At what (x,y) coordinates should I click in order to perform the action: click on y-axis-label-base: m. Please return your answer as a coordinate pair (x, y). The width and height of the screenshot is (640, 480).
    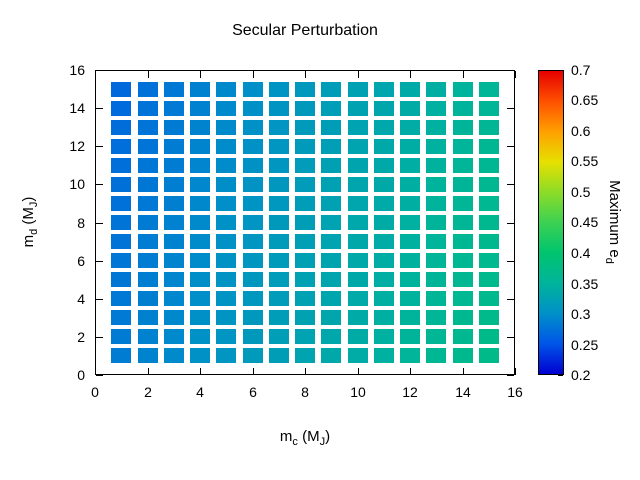
    Looking at the image, I should click on (28, 241).